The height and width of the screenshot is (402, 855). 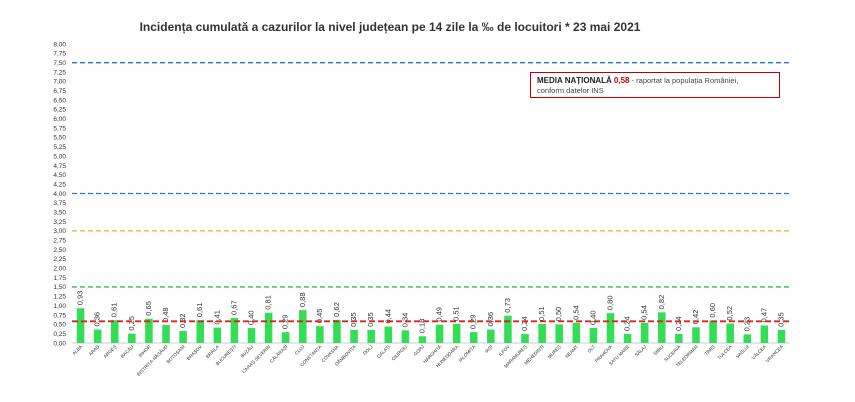 What do you see at coordinates (59, 259) in the screenshot?
I see `y-tick-label: 2,25` at bounding box center [59, 259].